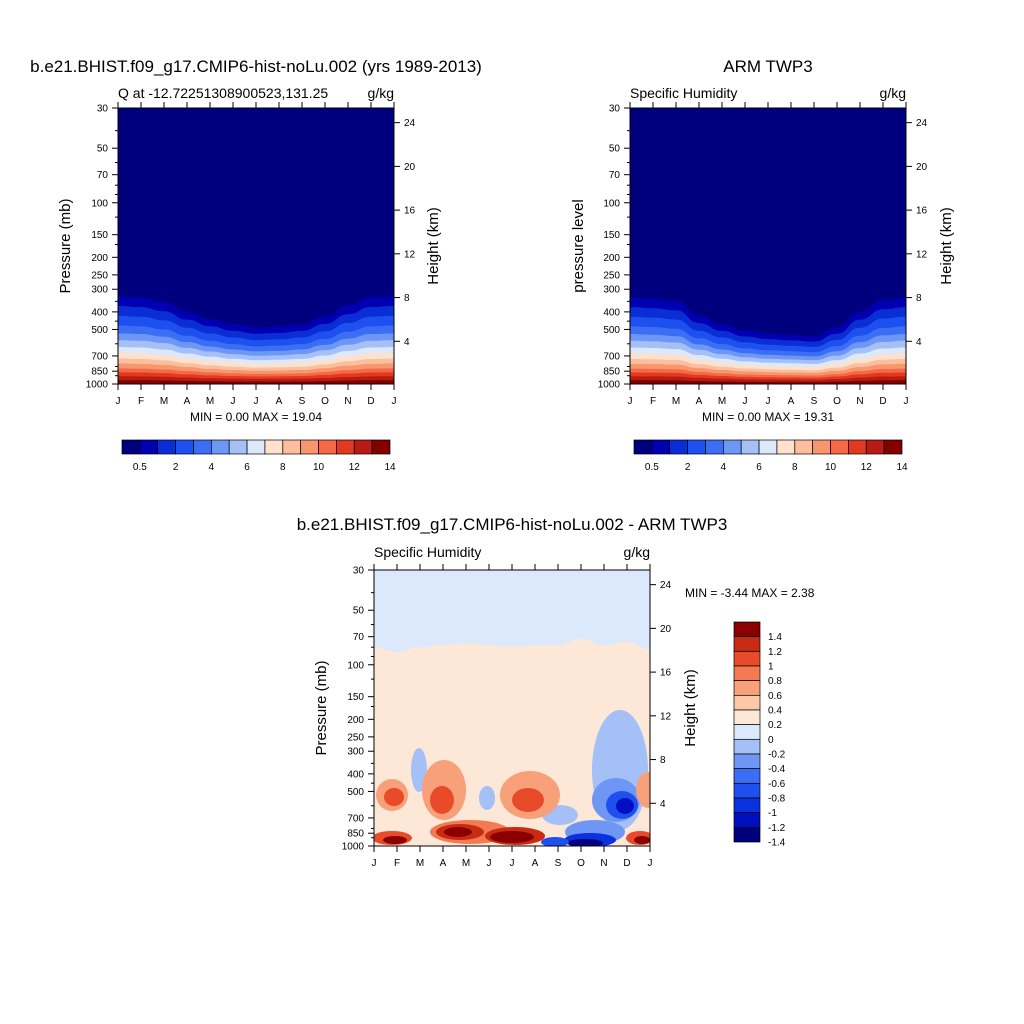 The width and height of the screenshot is (1024, 1024). I want to click on panel-diff-colorbar-label: 1, so click(771, 667).